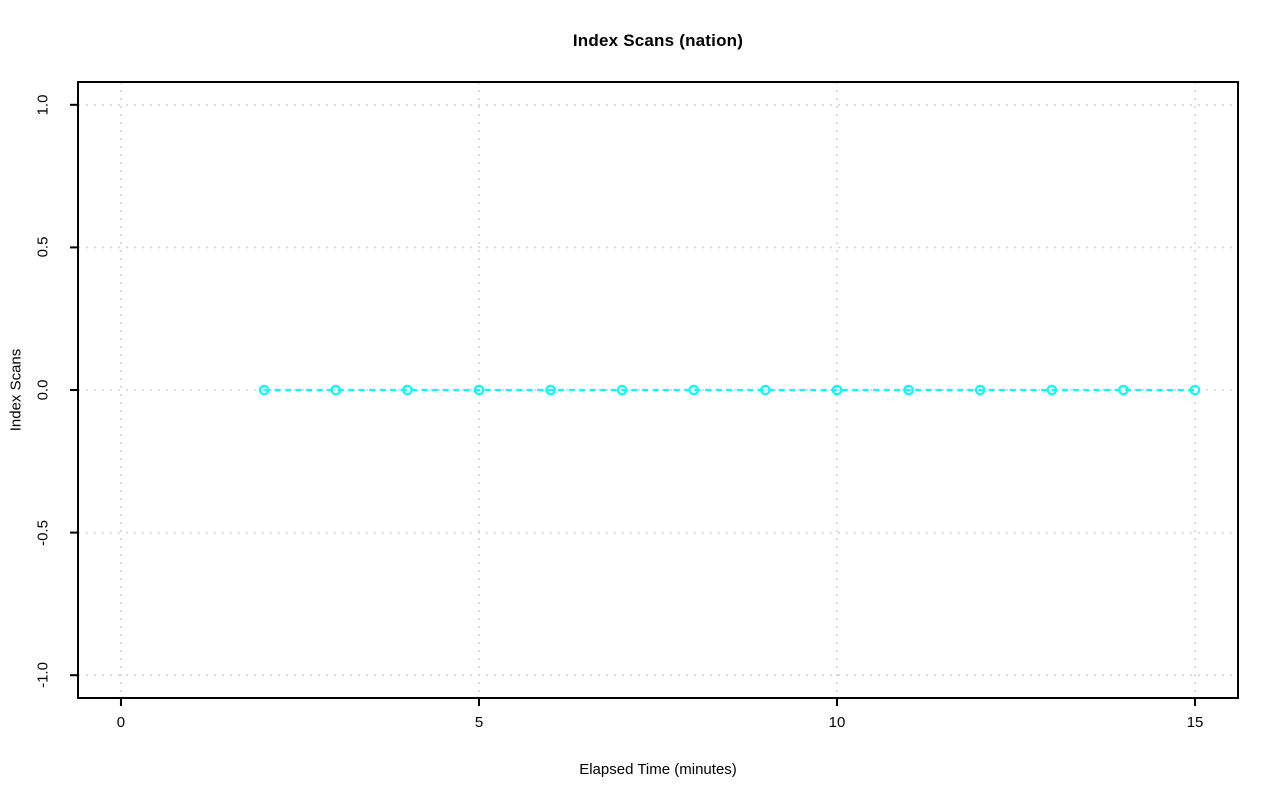 This screenshot has width=1280, height=801. I want to click on y-tick-label: 0.0, so click(43, 390).